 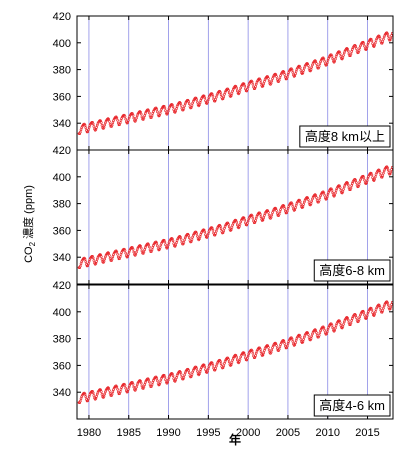 I want to click on x-tick-label: 2005, so click(x=288, y=433).